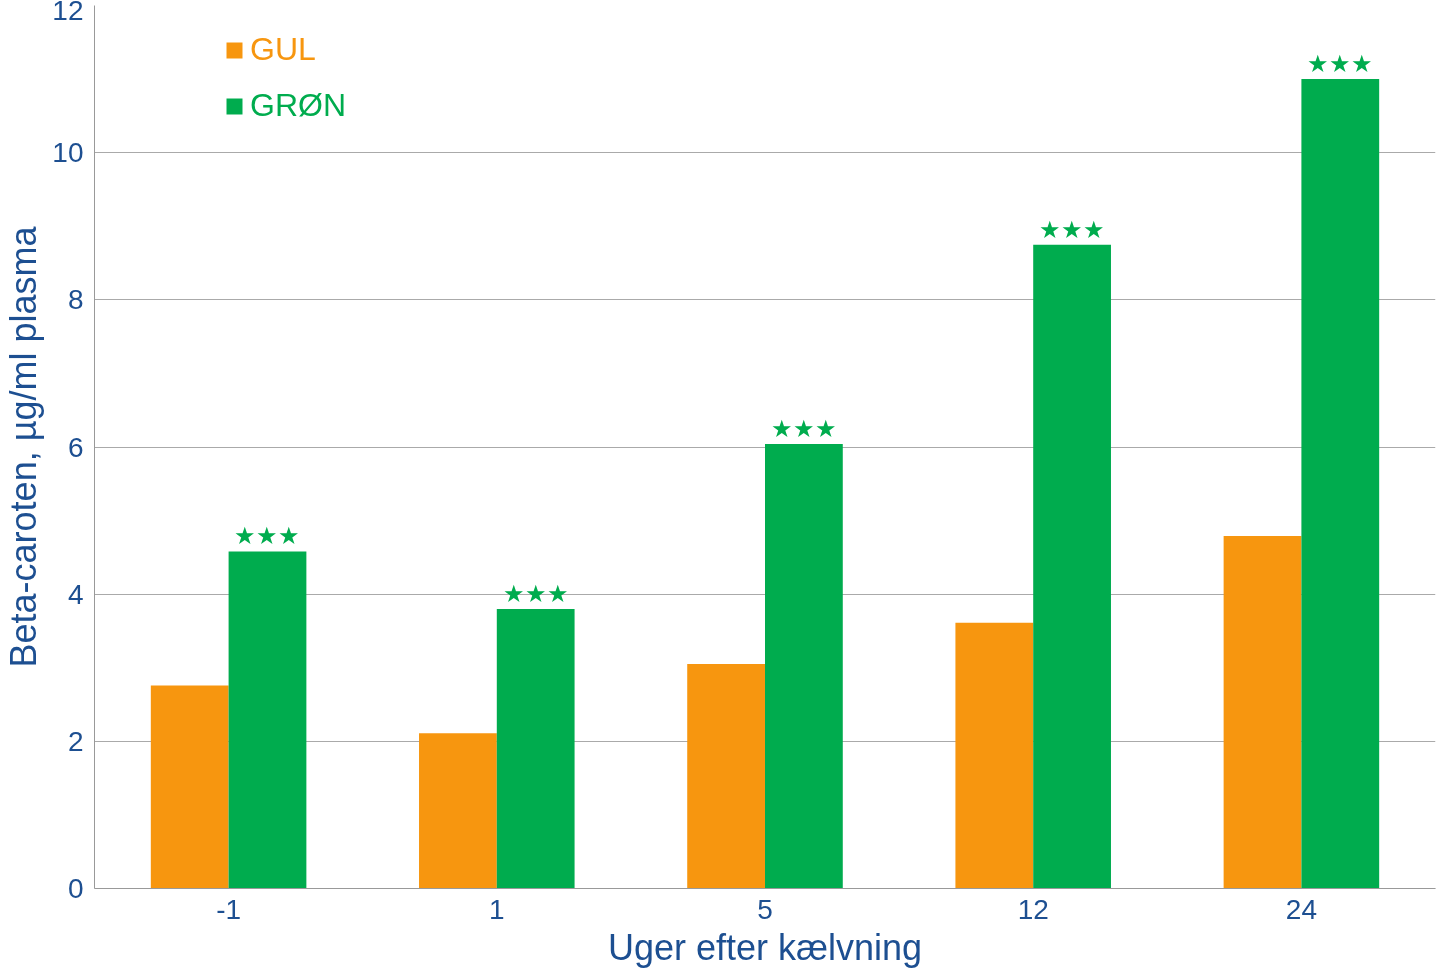 The height and width of the screenshot is (977, 1445). Describe the element at coordinates (765, 947) in the screenshot. I see `x-axis-title: Uger efter kælvning` at that location.